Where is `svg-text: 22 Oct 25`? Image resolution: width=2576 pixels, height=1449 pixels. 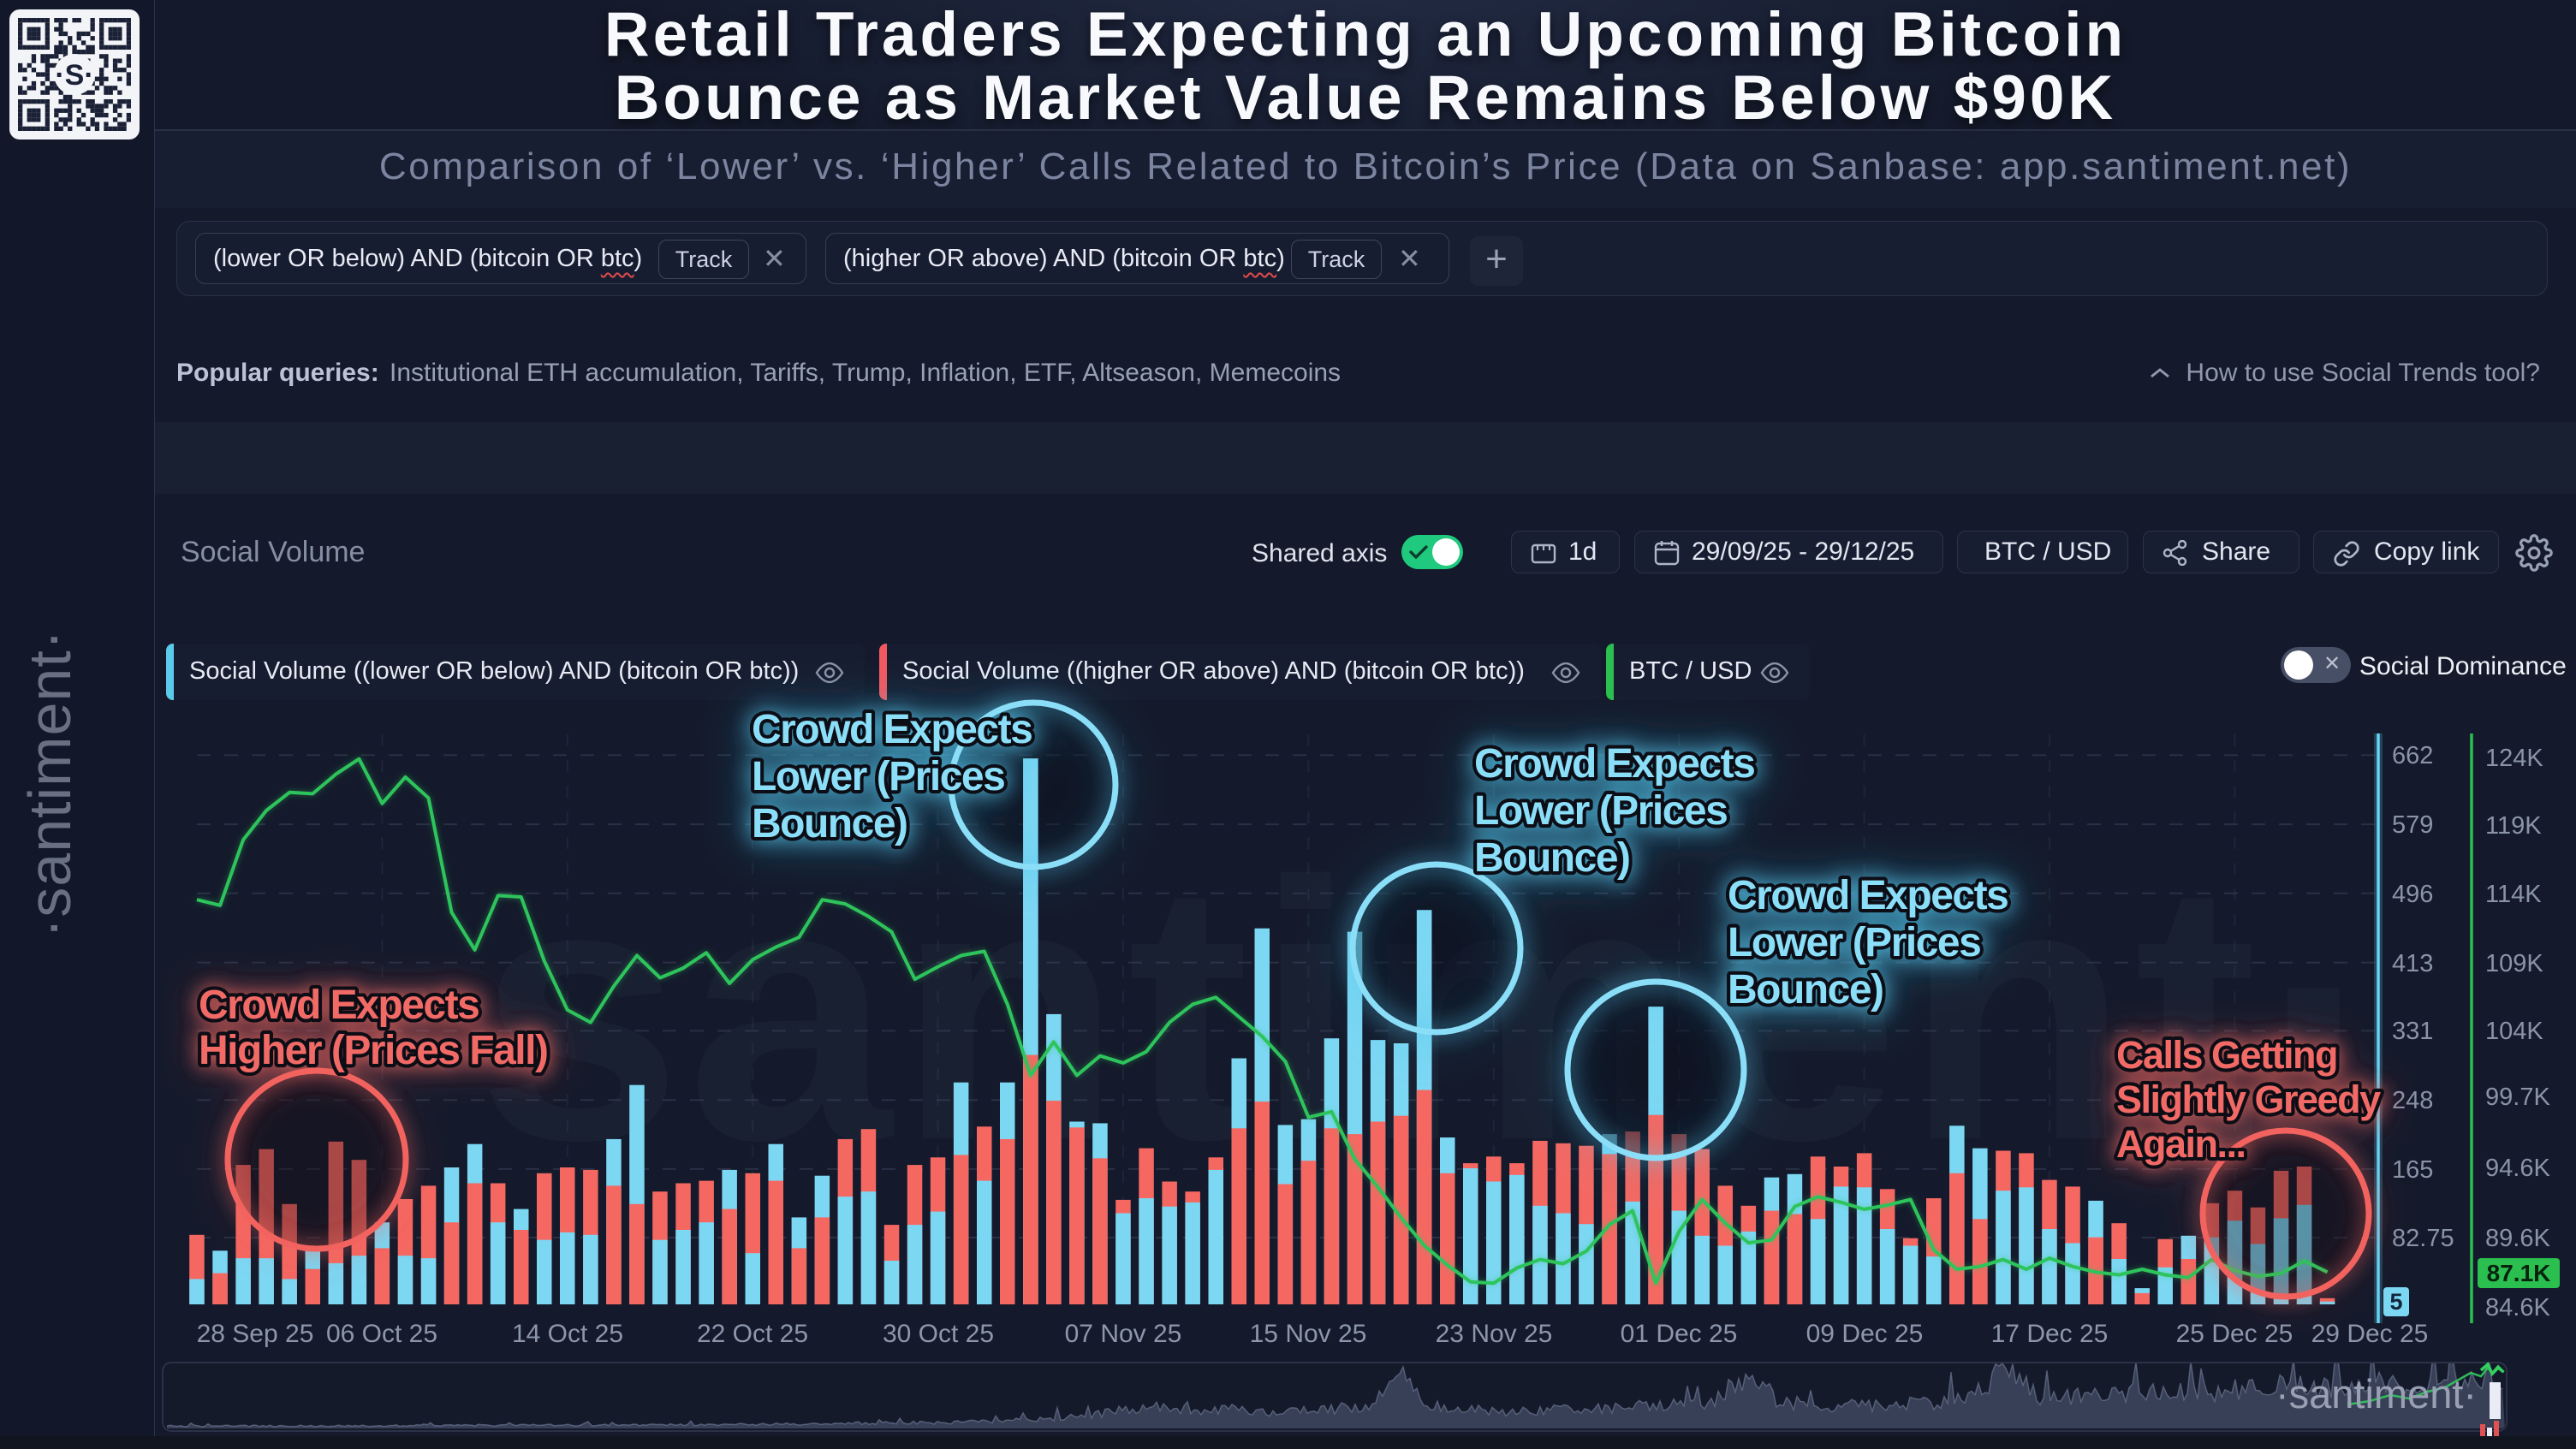 svg-text: 22 Oct 25 is located at coordinates (752, 1334).